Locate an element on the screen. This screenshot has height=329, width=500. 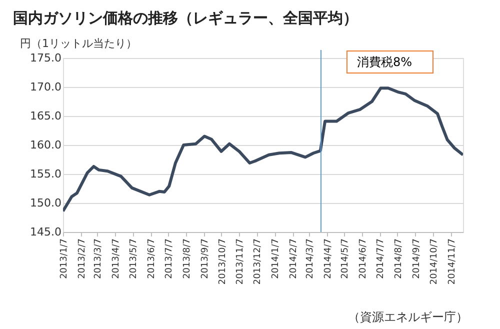
x-tick-label: 2013/1/7 is located at coordinates (65, 258).